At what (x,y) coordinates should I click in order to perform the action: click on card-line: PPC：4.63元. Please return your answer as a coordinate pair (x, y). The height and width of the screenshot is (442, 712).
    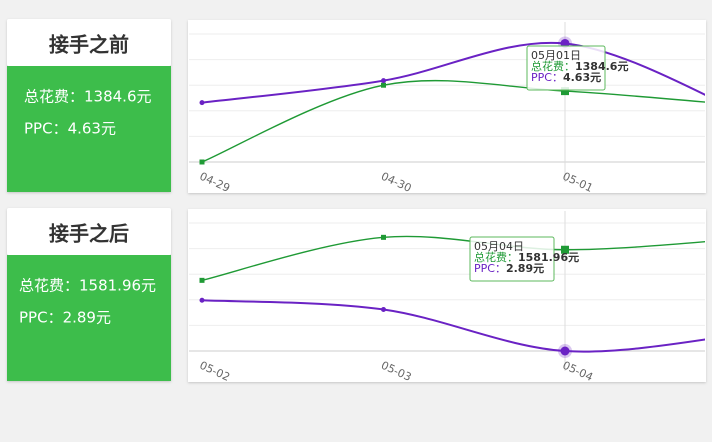
    Looking at the image, I should click on (70, 129).